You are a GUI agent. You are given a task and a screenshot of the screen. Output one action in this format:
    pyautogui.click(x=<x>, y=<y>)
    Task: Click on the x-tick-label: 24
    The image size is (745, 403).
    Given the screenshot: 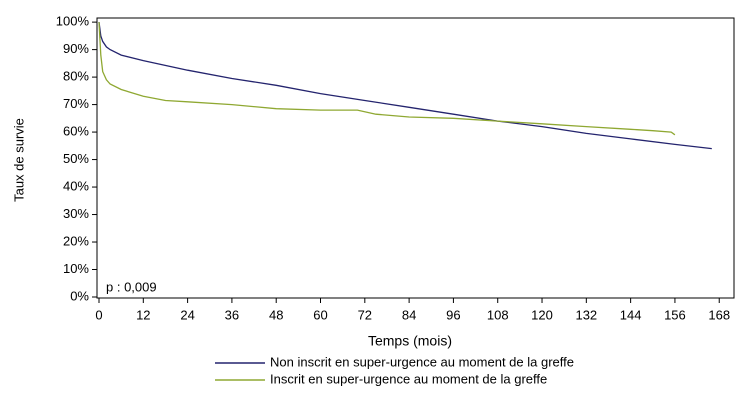 What is the action you would take?
    pyautogui.click(x=187, y=314)
    